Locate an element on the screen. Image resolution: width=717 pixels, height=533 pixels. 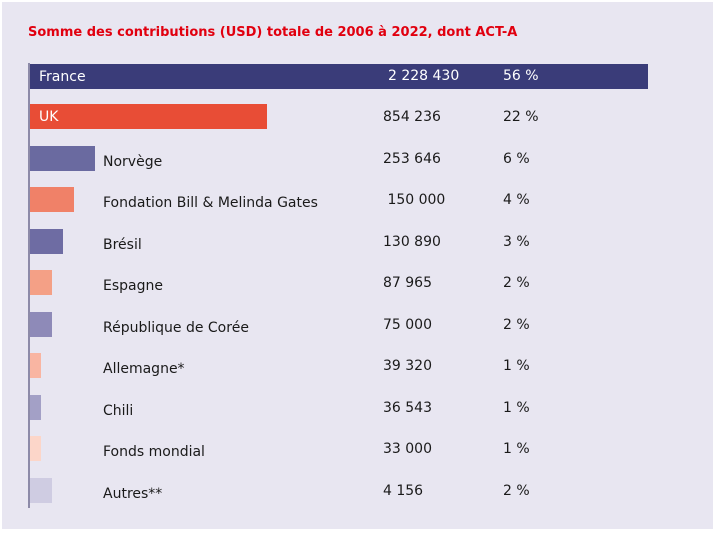
value-label: 87 965 is located at coordinates (407, 282).